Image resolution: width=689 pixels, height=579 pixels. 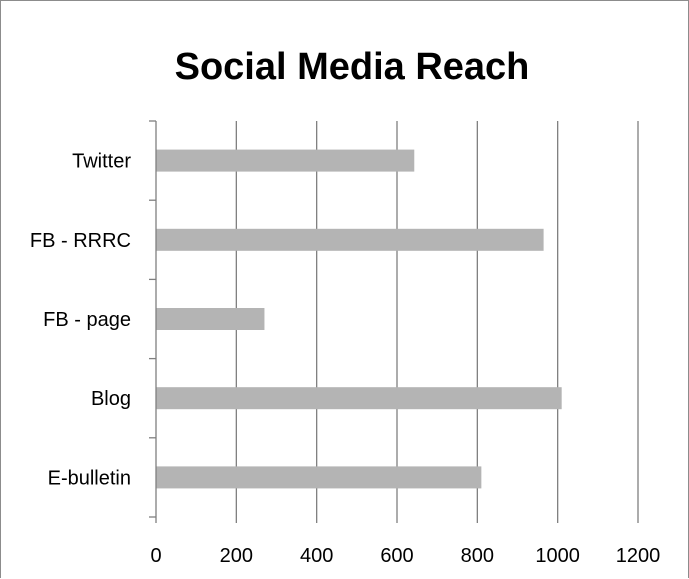 I want to click on x-tick-label-800: 800, so click(x=477, y=556).